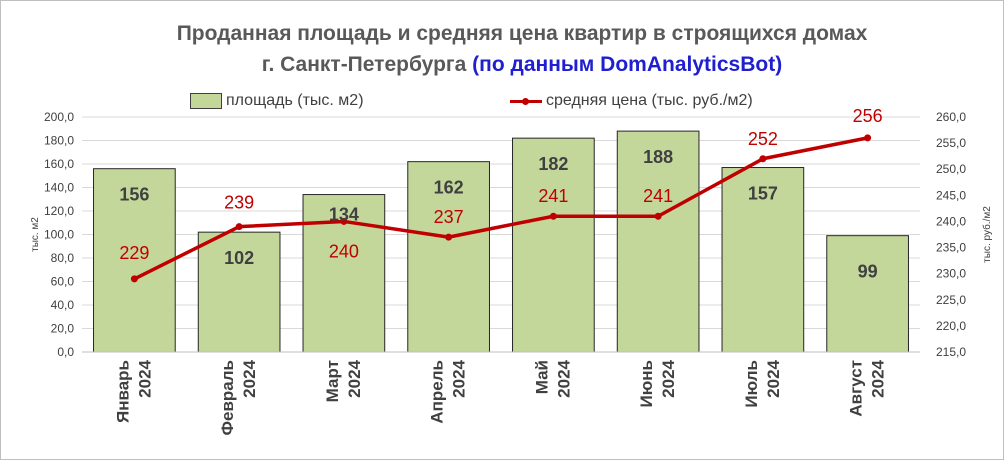 Image resolution: width=1004 pixels, height=460 pixels. I want to click on category-label-month: Март, so click(332, 381).